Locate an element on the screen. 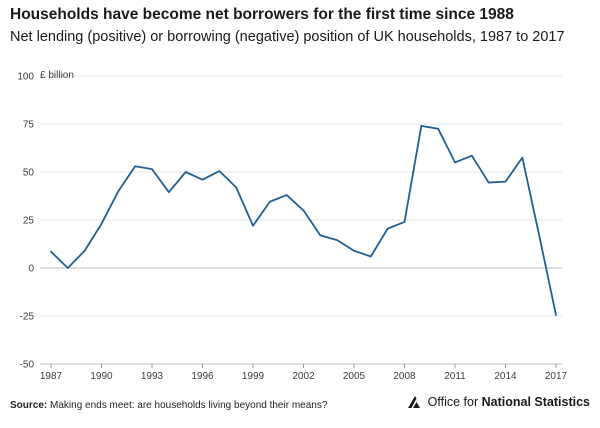 The height and width of the screenshot is (428, 600). x-tick-label: 2005 is located at coordinates (354, 376).